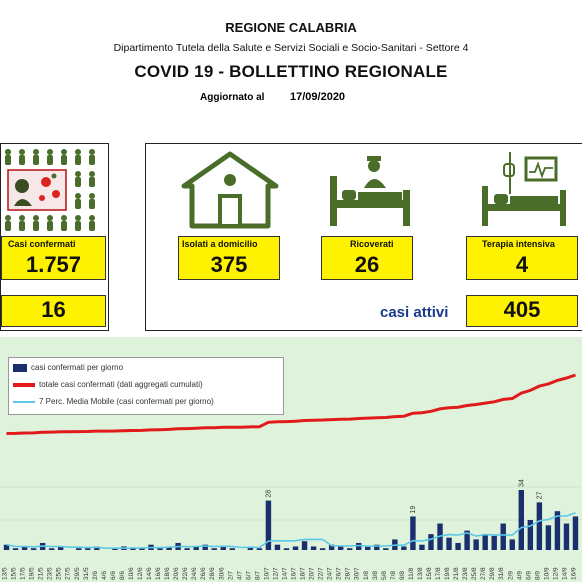  Describe the element at coordinates (413, 510) in the screenshot. I see `bar-data-label: 19` at that location.